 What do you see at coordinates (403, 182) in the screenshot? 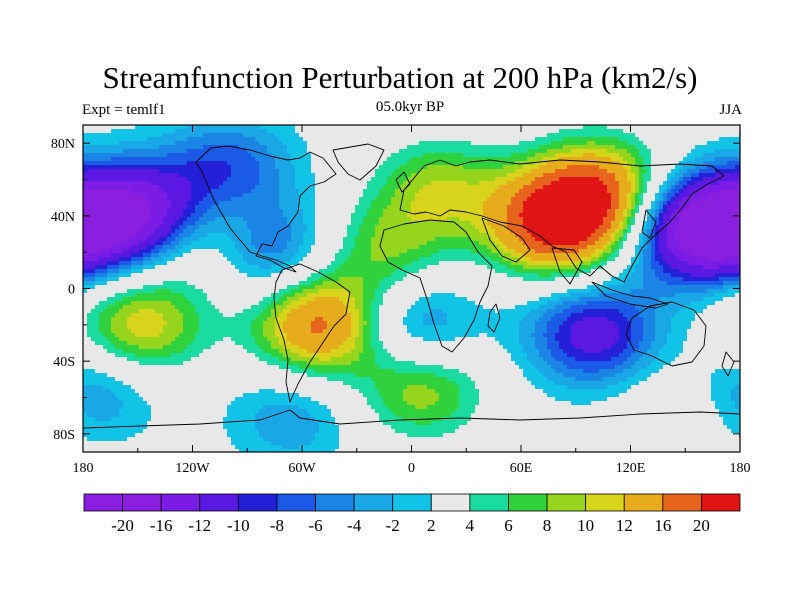
I see `coast-uk` at bounding box center [403, 182].